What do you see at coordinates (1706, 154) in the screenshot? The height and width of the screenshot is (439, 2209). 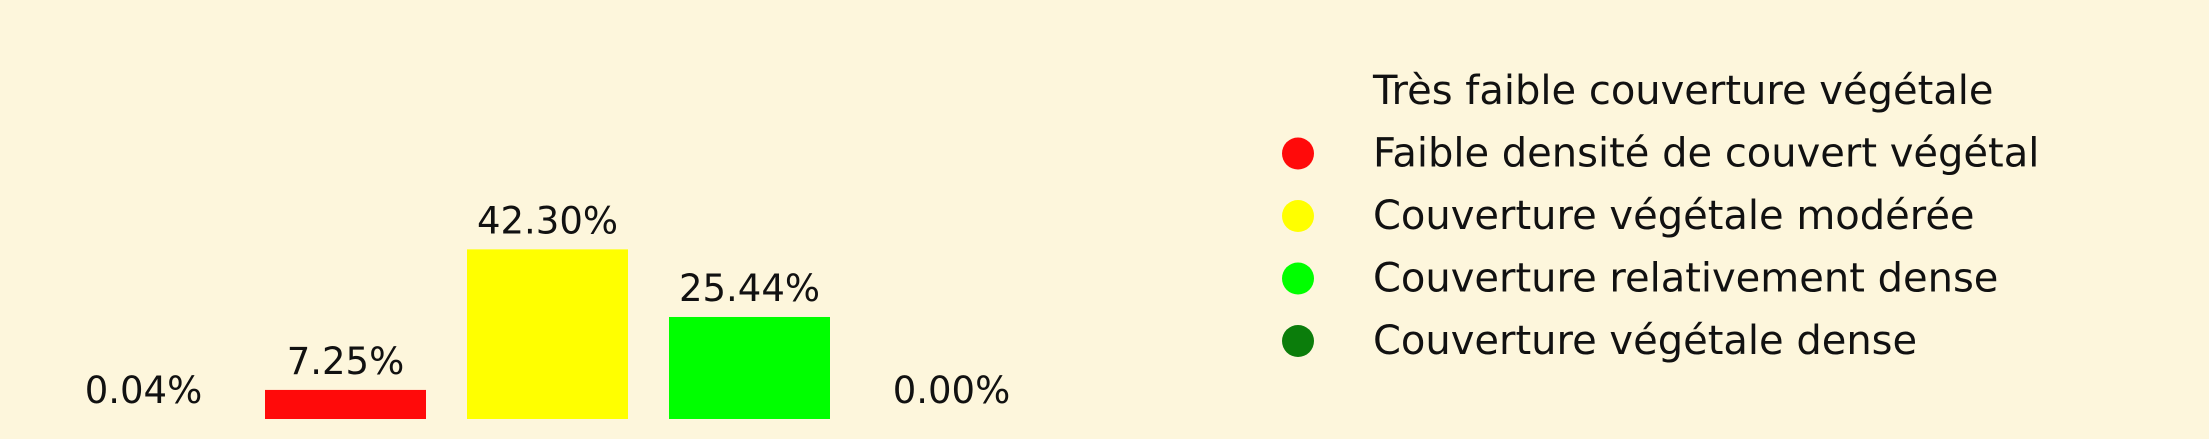 I see `legend-label-2: Faible densité de couvert végétal` at bounding box center [1706, 154].